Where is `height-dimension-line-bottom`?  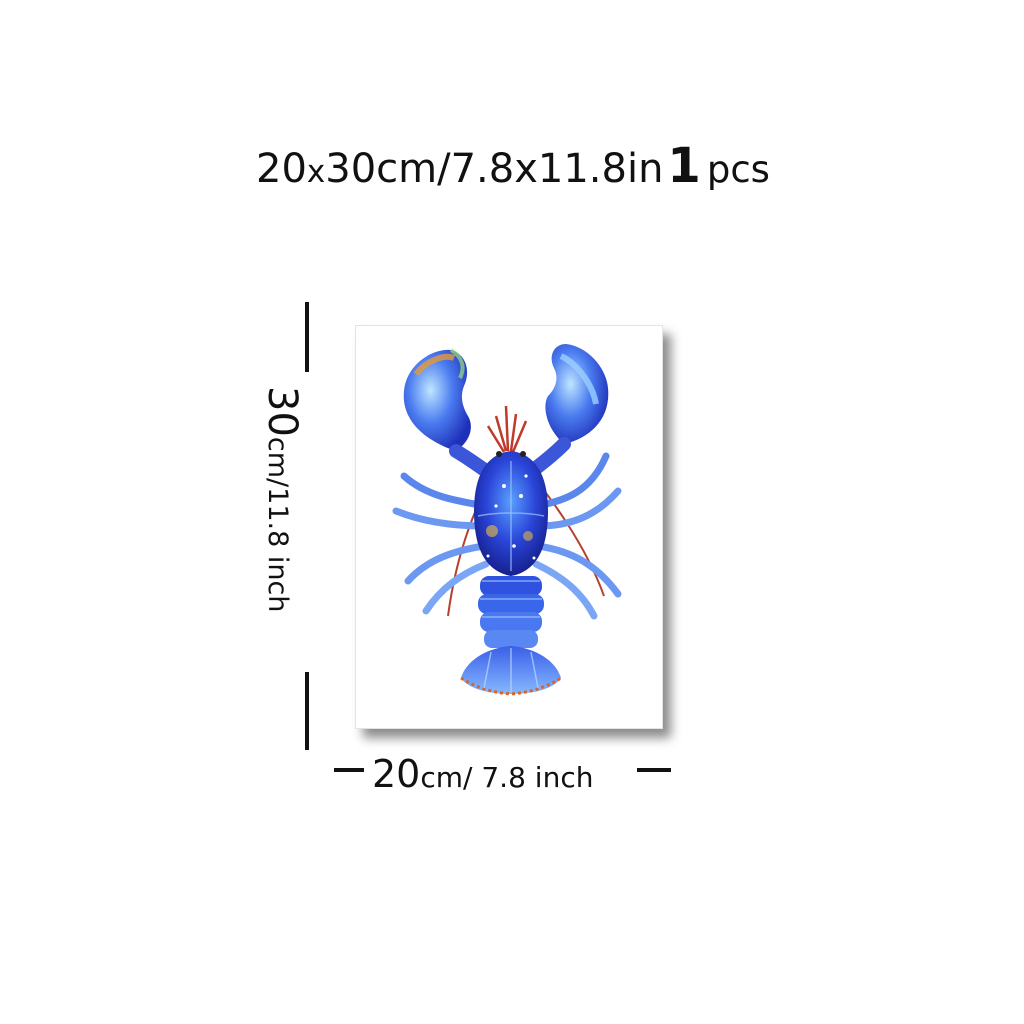 height-dimension-line-bottom is located at coordinates (307, 711).